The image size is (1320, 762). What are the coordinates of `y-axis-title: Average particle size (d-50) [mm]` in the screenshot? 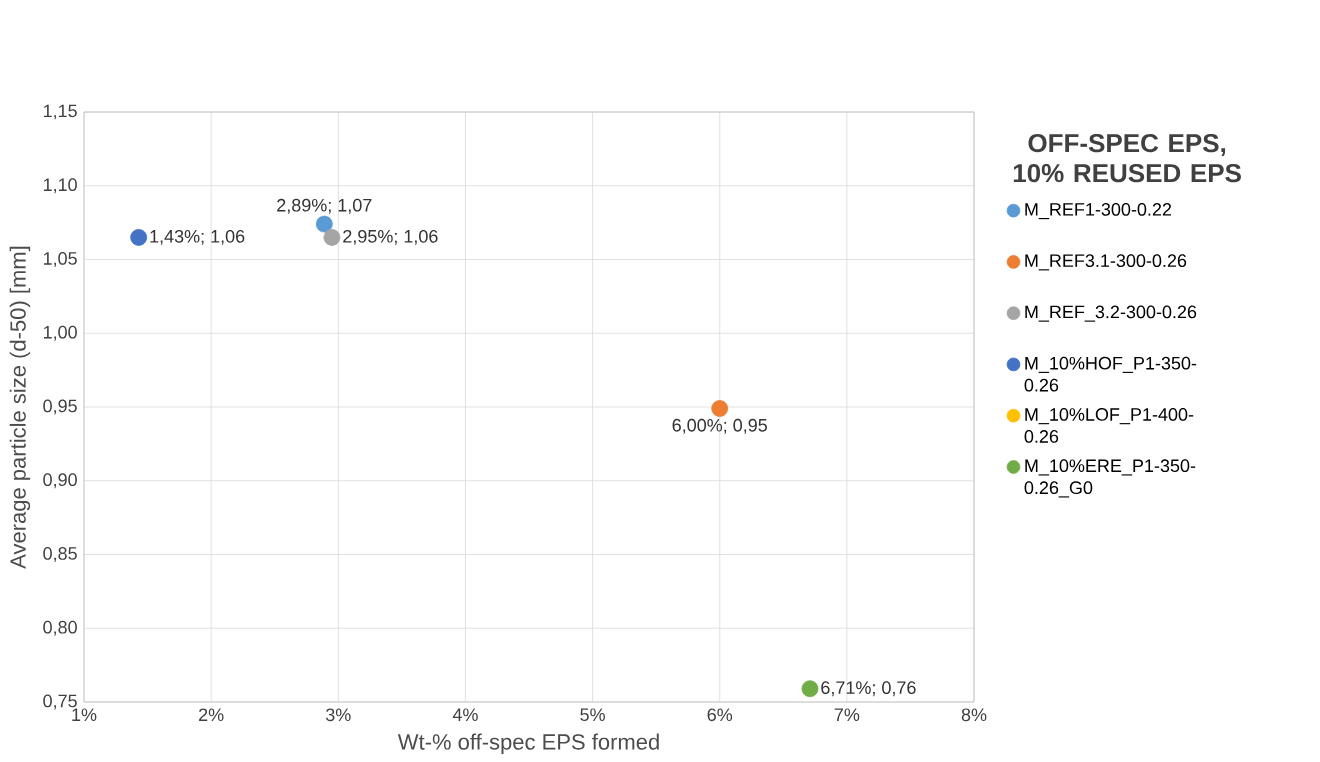 It's located at (20, 407).